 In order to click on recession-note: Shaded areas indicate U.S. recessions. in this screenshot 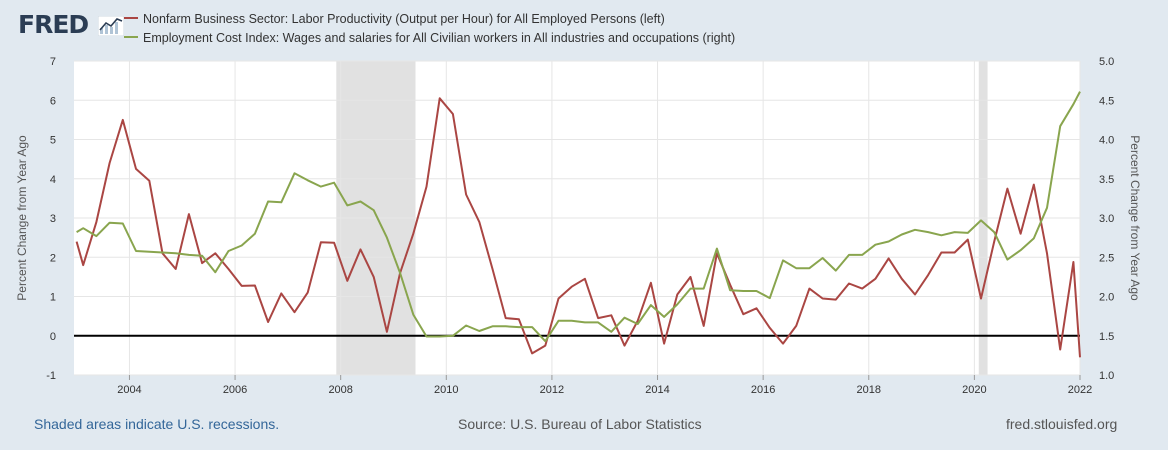, I will do `click(157, 424)`.